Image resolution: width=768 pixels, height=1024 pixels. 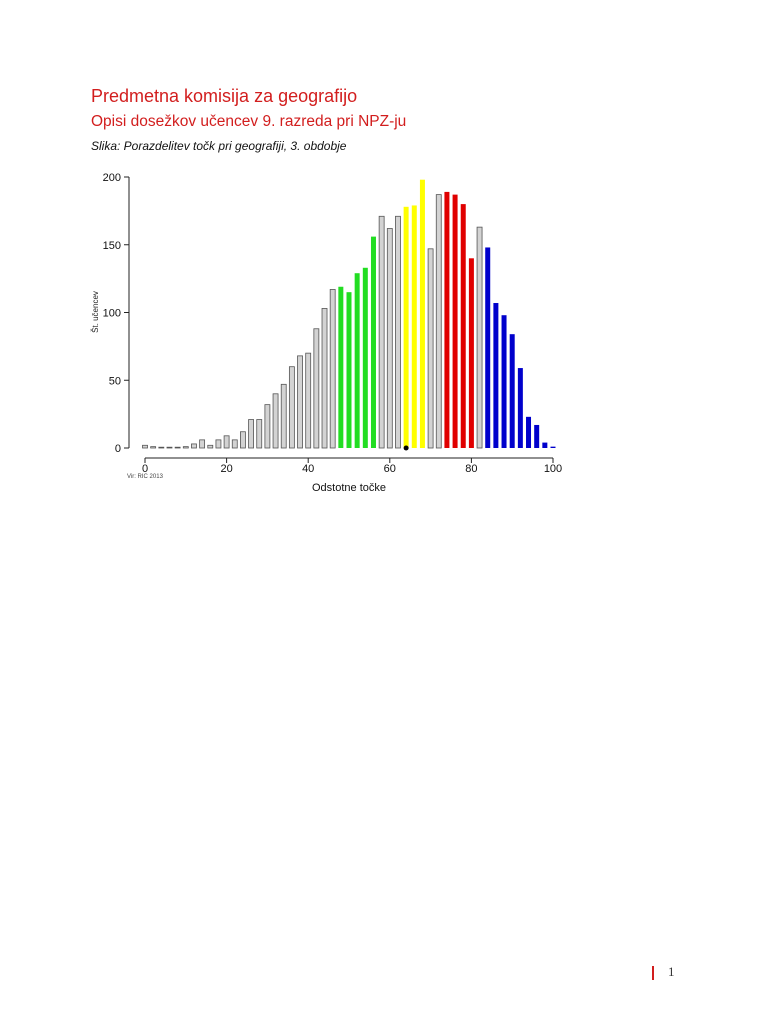 What do you see at coordinates (112, 246) in the screenshot?
I see `y-tick-label: 150` at bounding box center [112, 246].